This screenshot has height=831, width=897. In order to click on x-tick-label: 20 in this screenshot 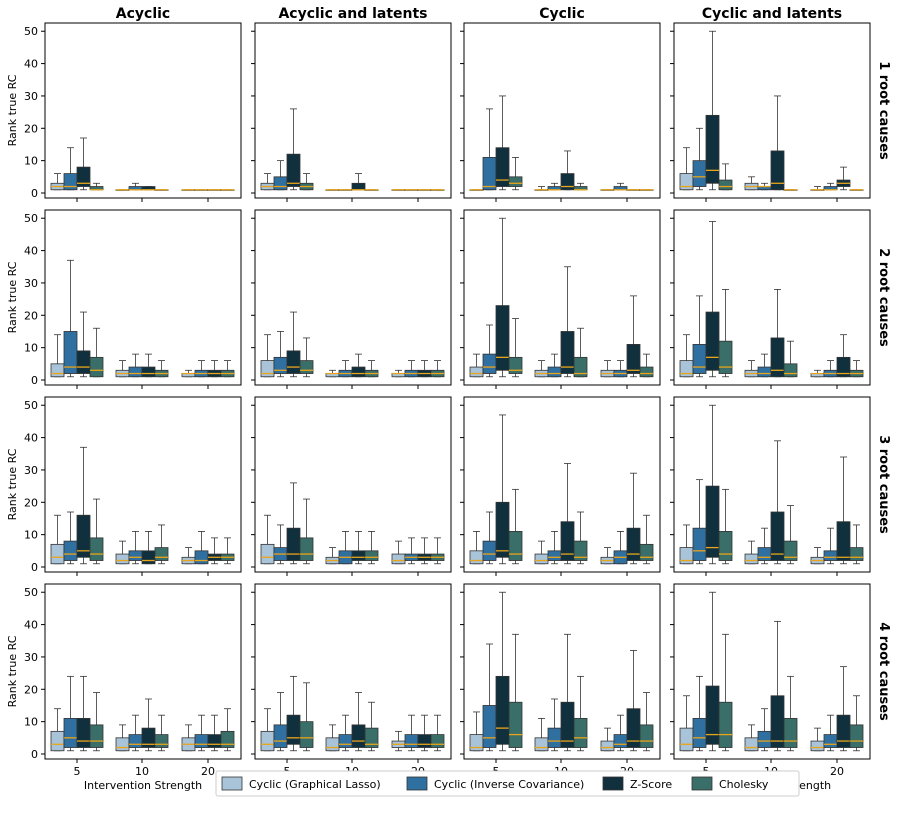, I will do `click(208, 771)`.